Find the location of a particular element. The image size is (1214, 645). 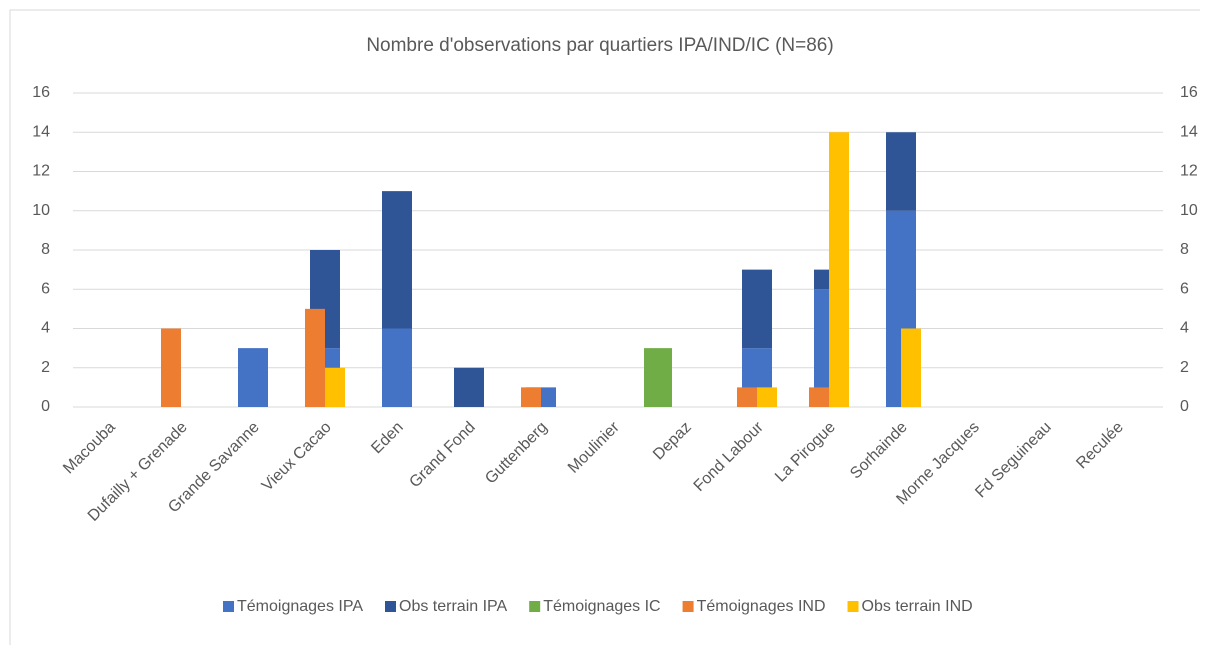

y2-tick-label: 14 is located at coordinates (1189, 131).